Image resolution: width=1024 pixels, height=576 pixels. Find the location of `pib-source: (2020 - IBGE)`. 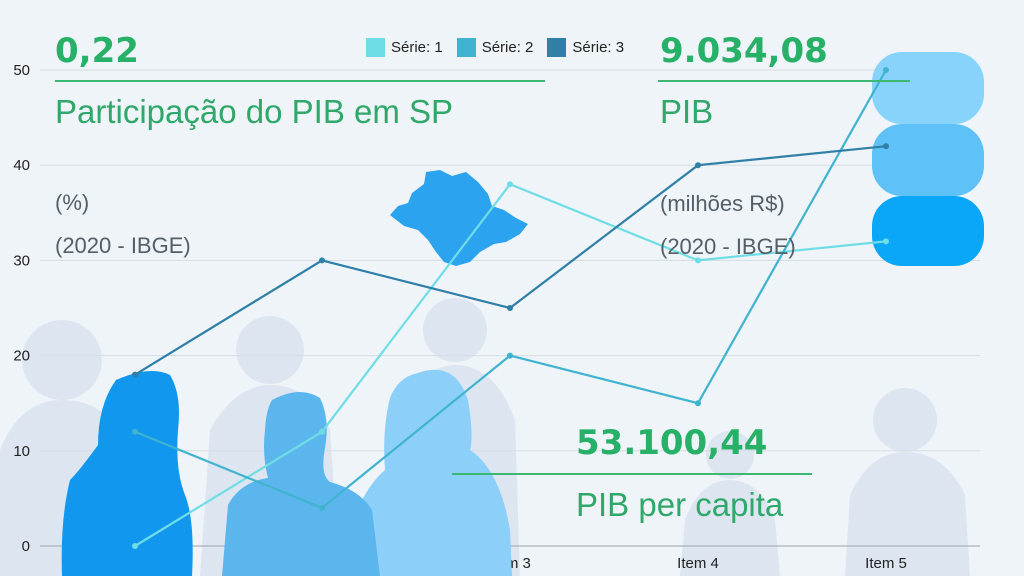

pib-source: (2020 - IBGE) is located at coordinates (728, 246).